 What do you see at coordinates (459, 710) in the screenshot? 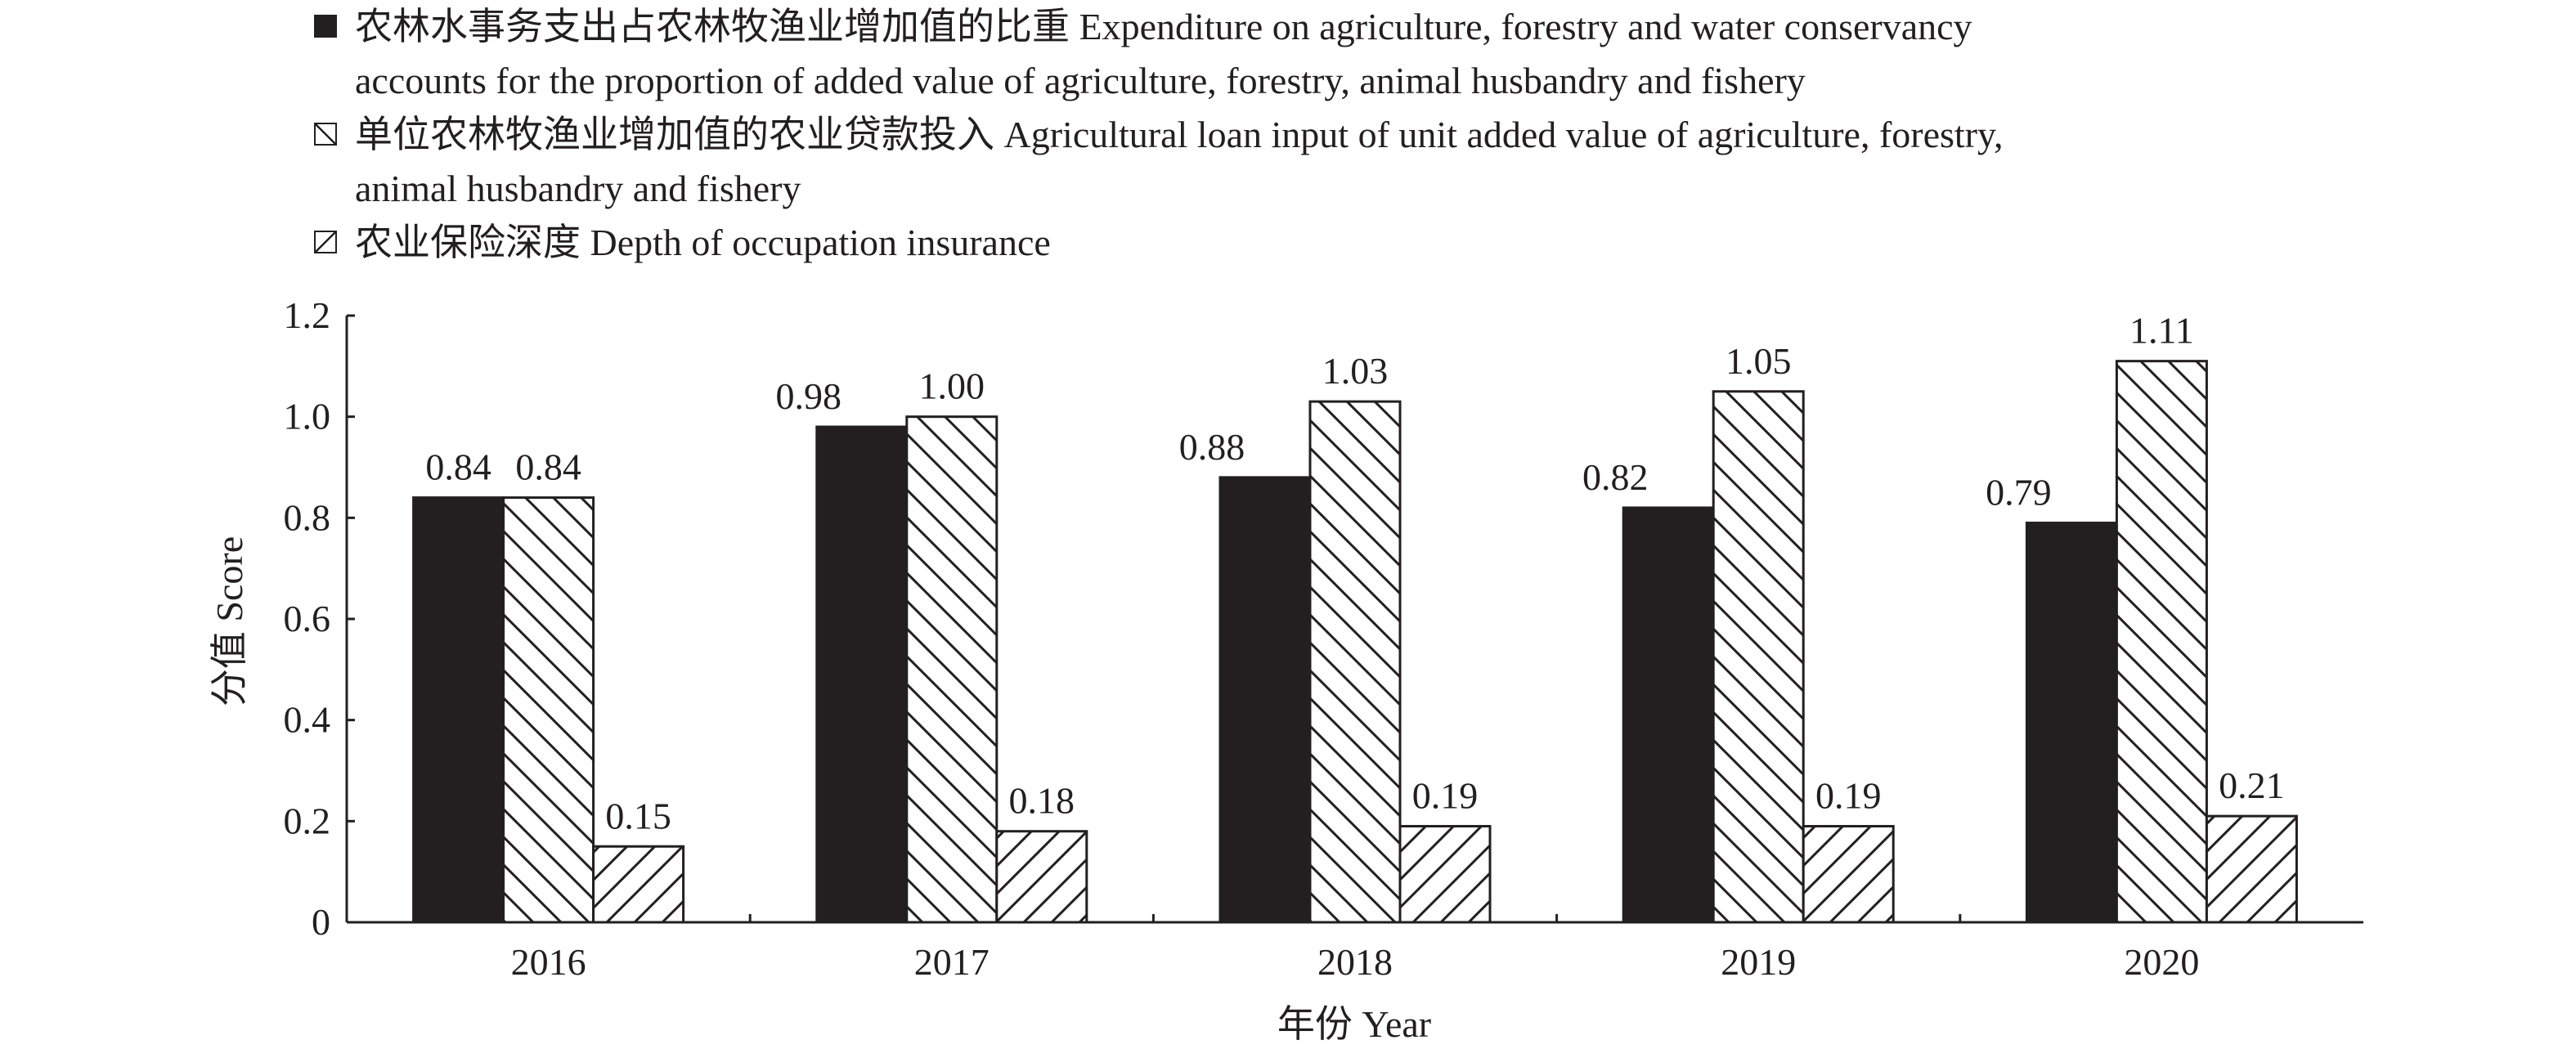
I see `bar-solid-2016` at bounding box center [459, 710].